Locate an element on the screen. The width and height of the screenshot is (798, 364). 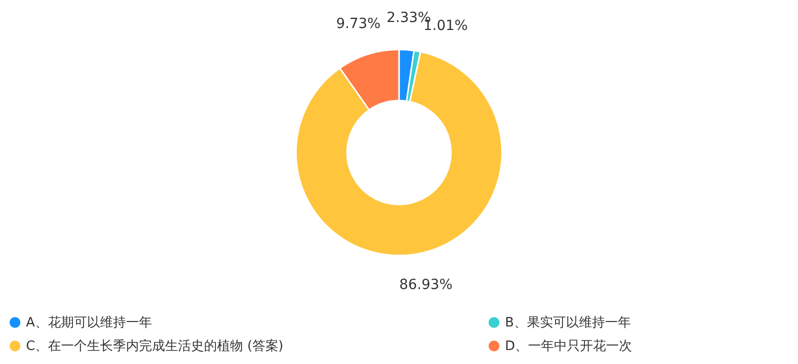
legend-label: A、花期可以维持一年 is located at coordinates (89, 322).